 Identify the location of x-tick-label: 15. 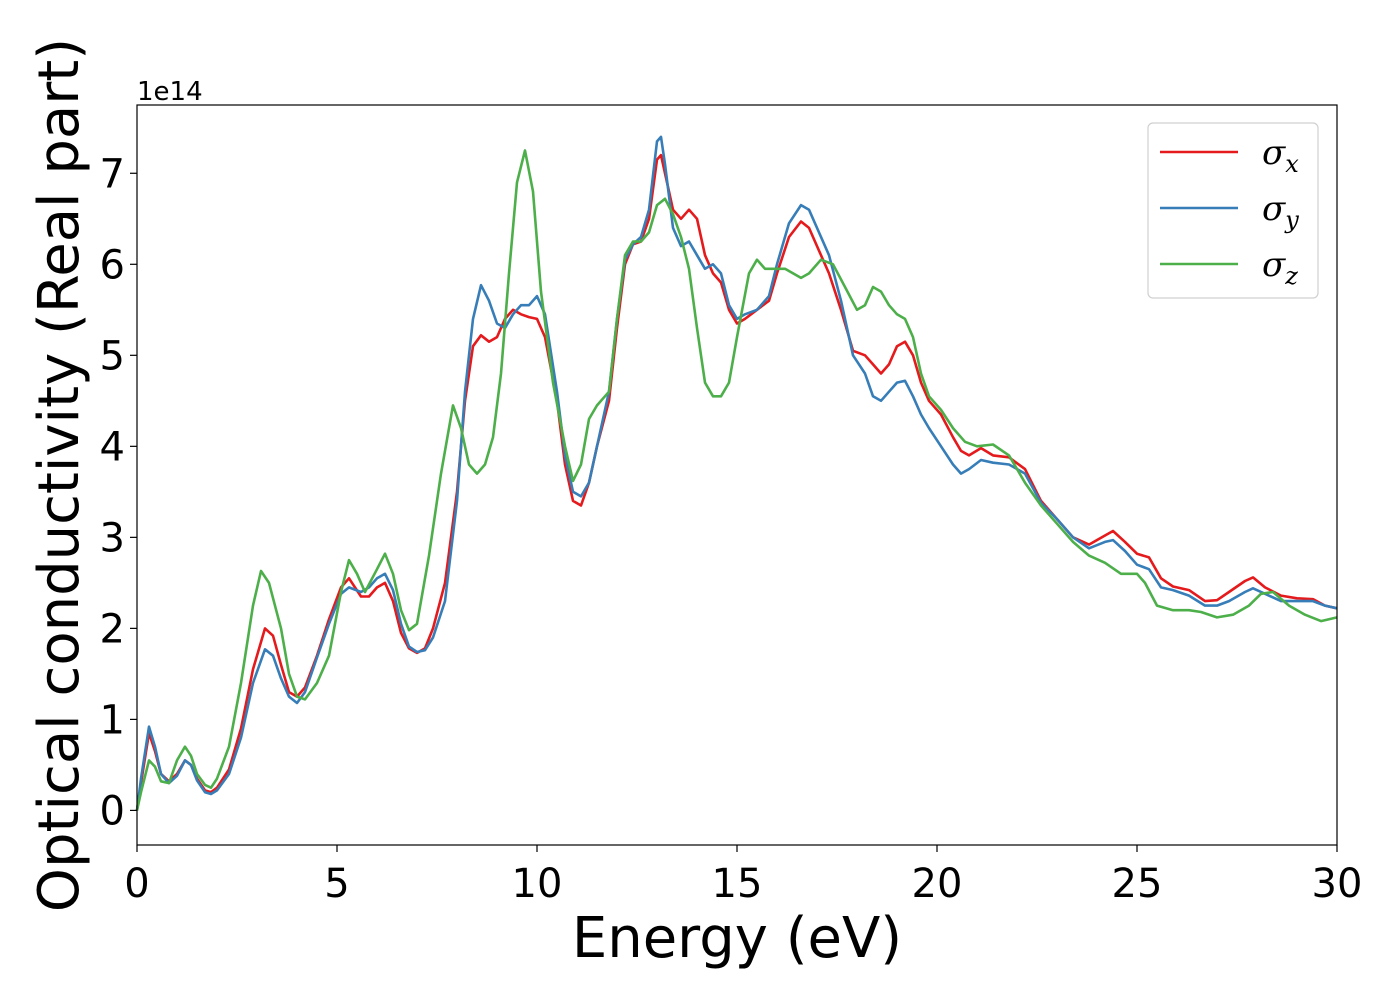
(737, 884).